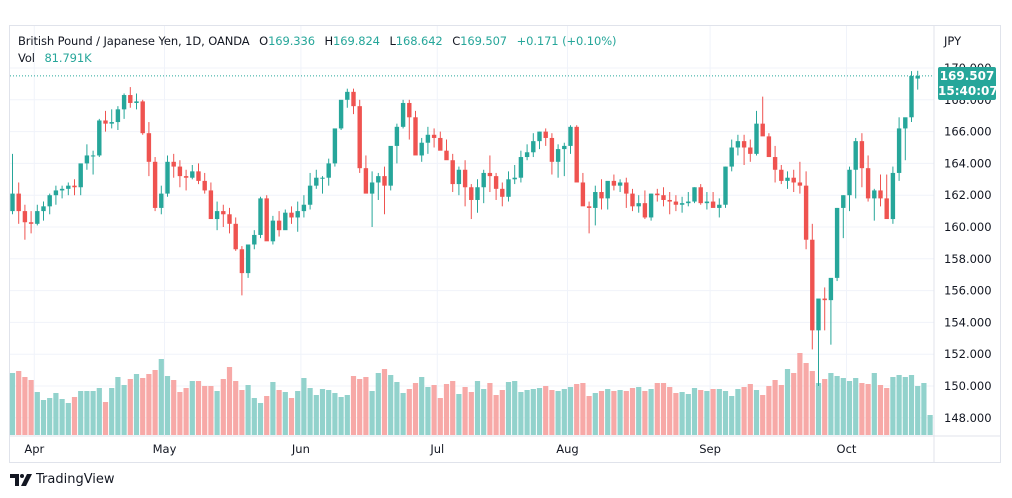 The image size is (1012, 498). What do you see at coordinates (968, 418) in the screenshot?
I see `price-tick-label: 148.000` at bounding box center [968, 418].